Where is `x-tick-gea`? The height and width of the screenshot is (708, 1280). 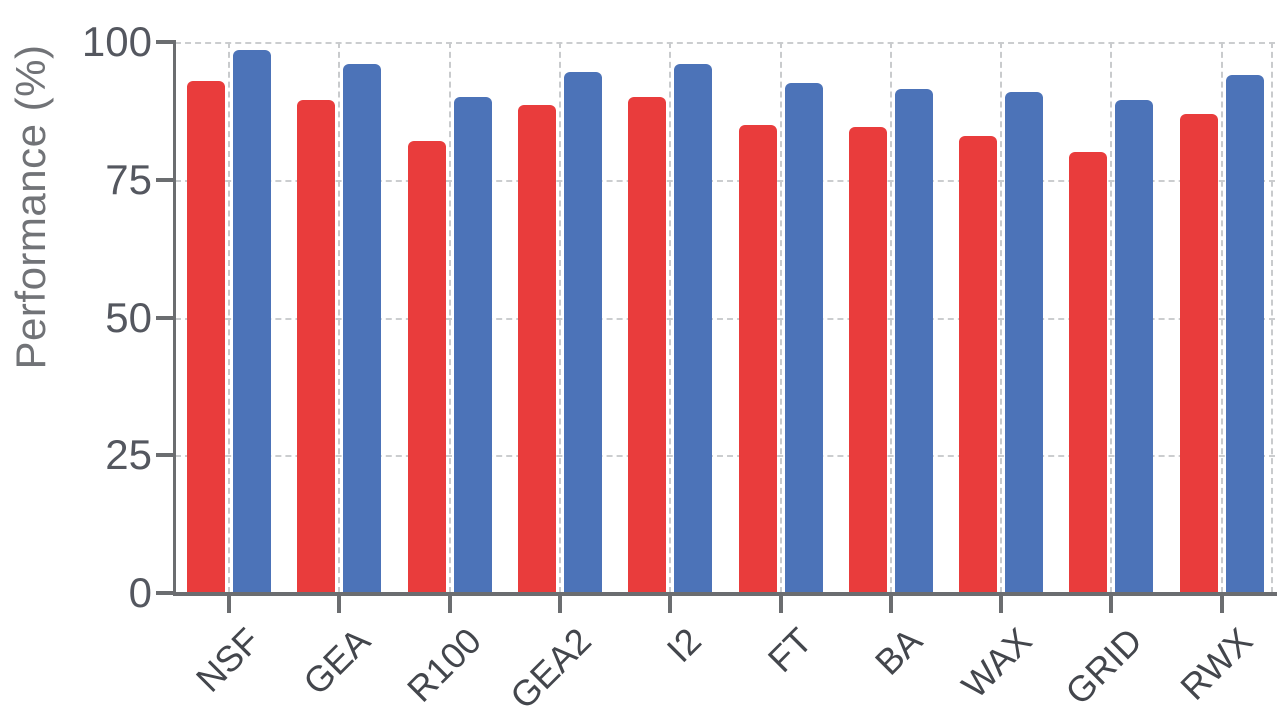 x-tick-gea is located at coordinates (339, 604).